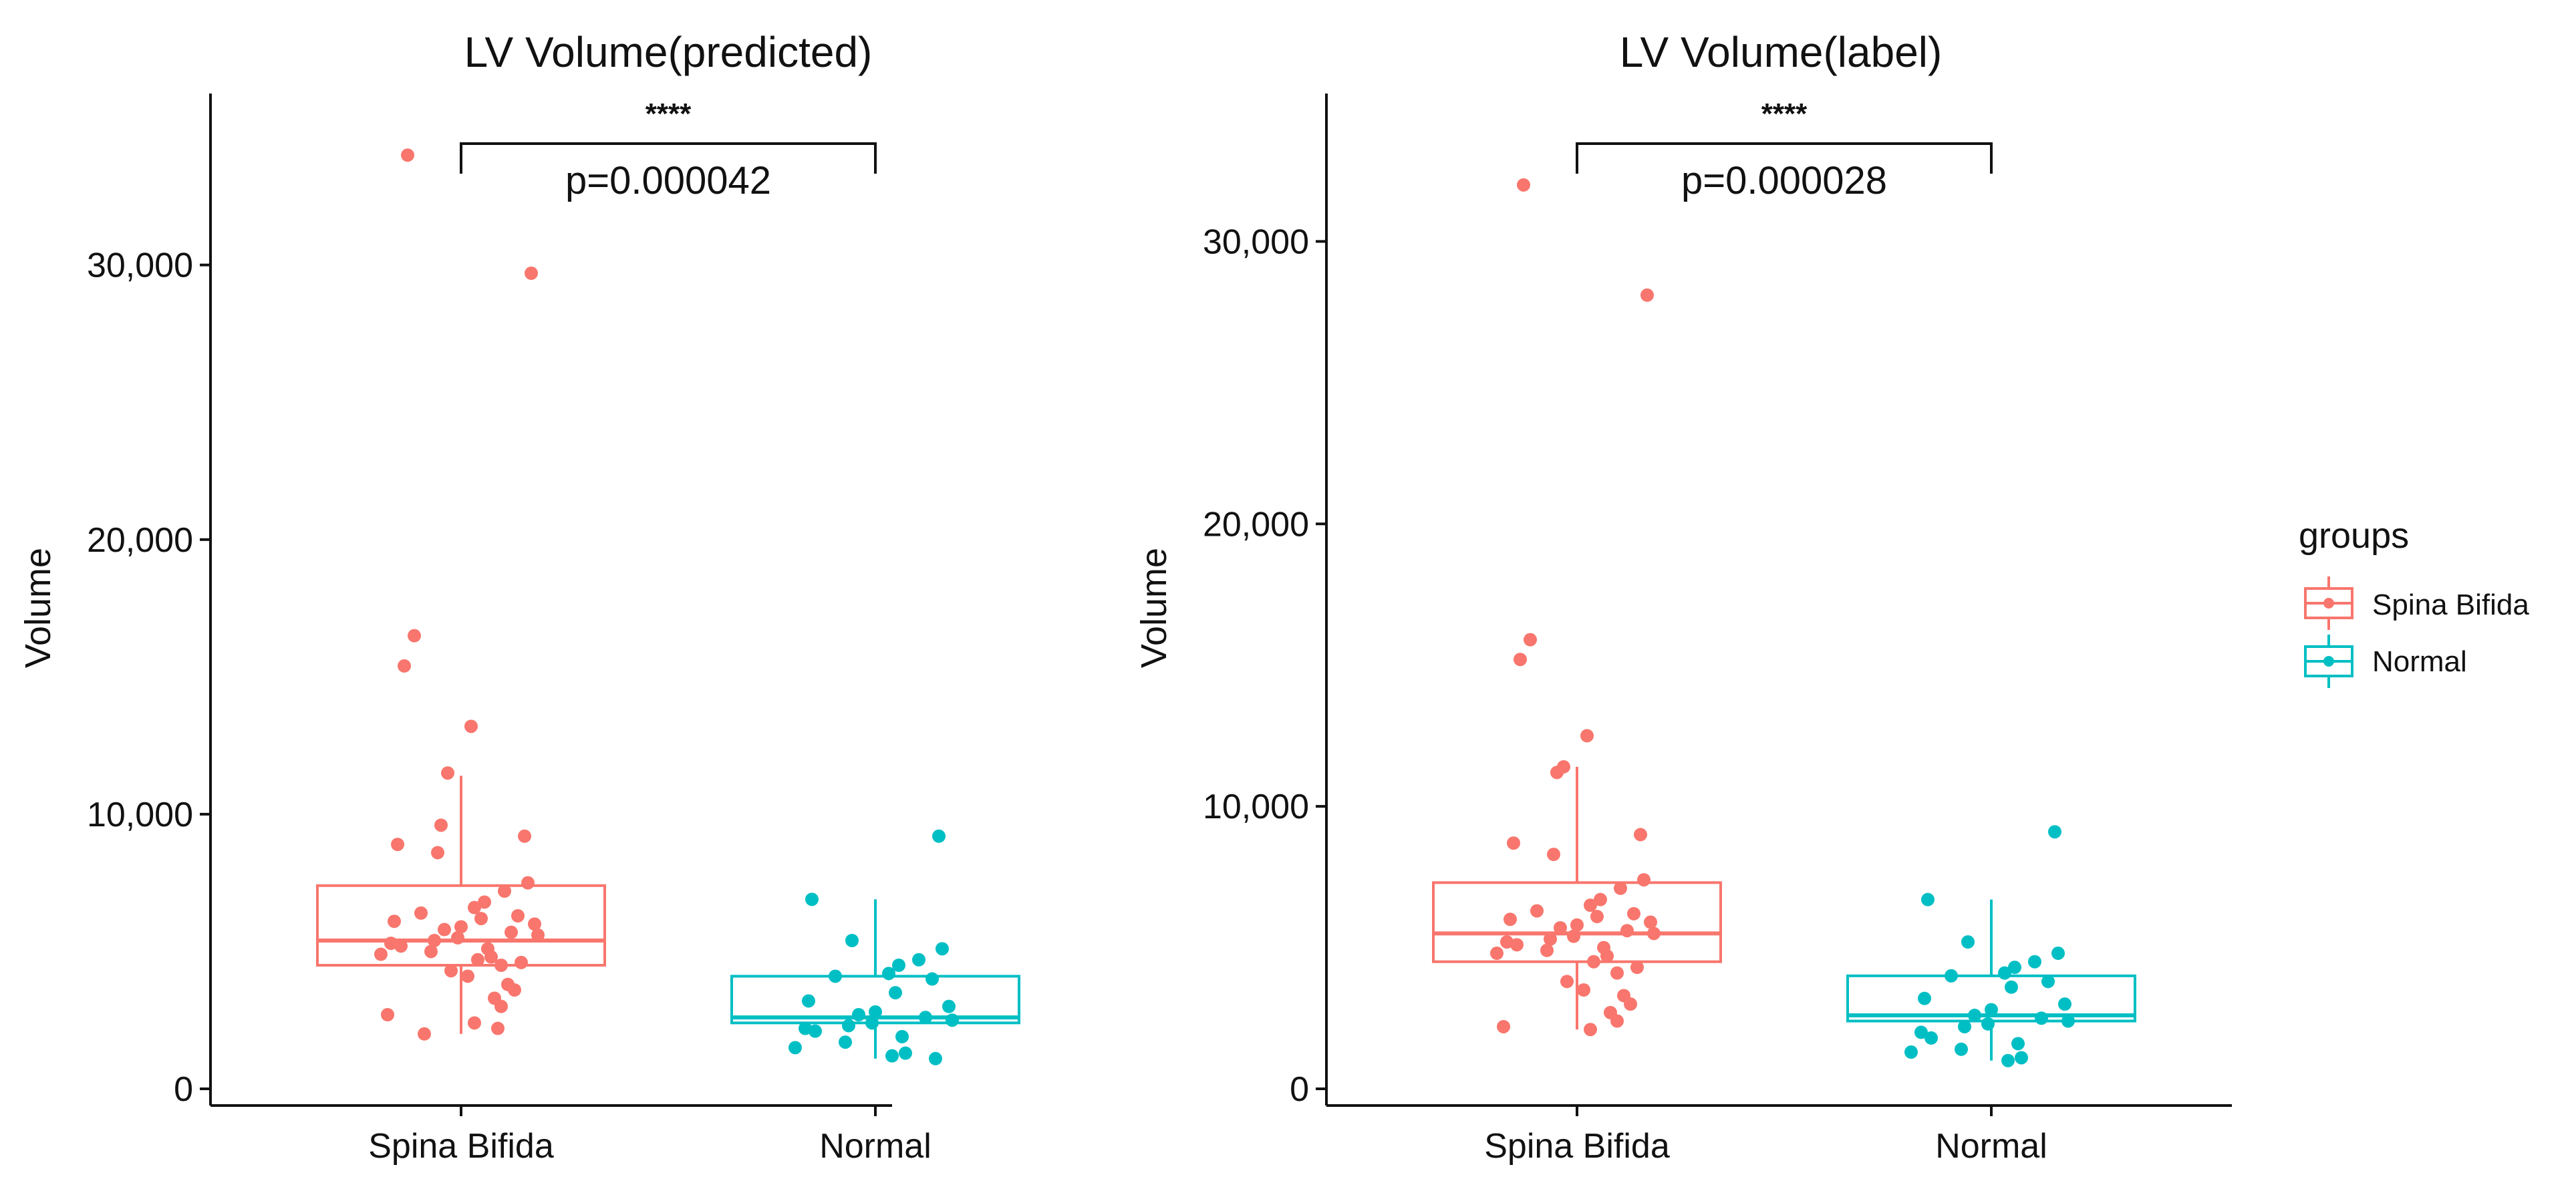 The height and width of the screenshot is (1179, 2576). I want to click on p-value-label: p=0.000028, so click(1784, 180).